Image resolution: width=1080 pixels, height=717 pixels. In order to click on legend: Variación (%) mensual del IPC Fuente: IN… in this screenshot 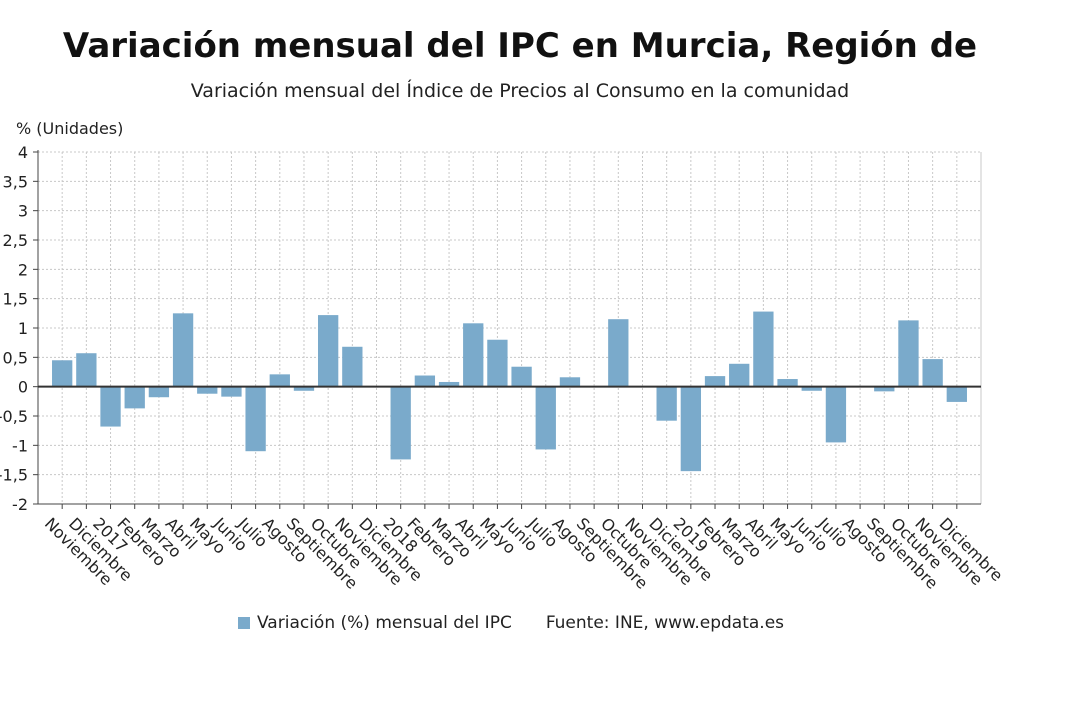, I will do `click(511, 623)`.